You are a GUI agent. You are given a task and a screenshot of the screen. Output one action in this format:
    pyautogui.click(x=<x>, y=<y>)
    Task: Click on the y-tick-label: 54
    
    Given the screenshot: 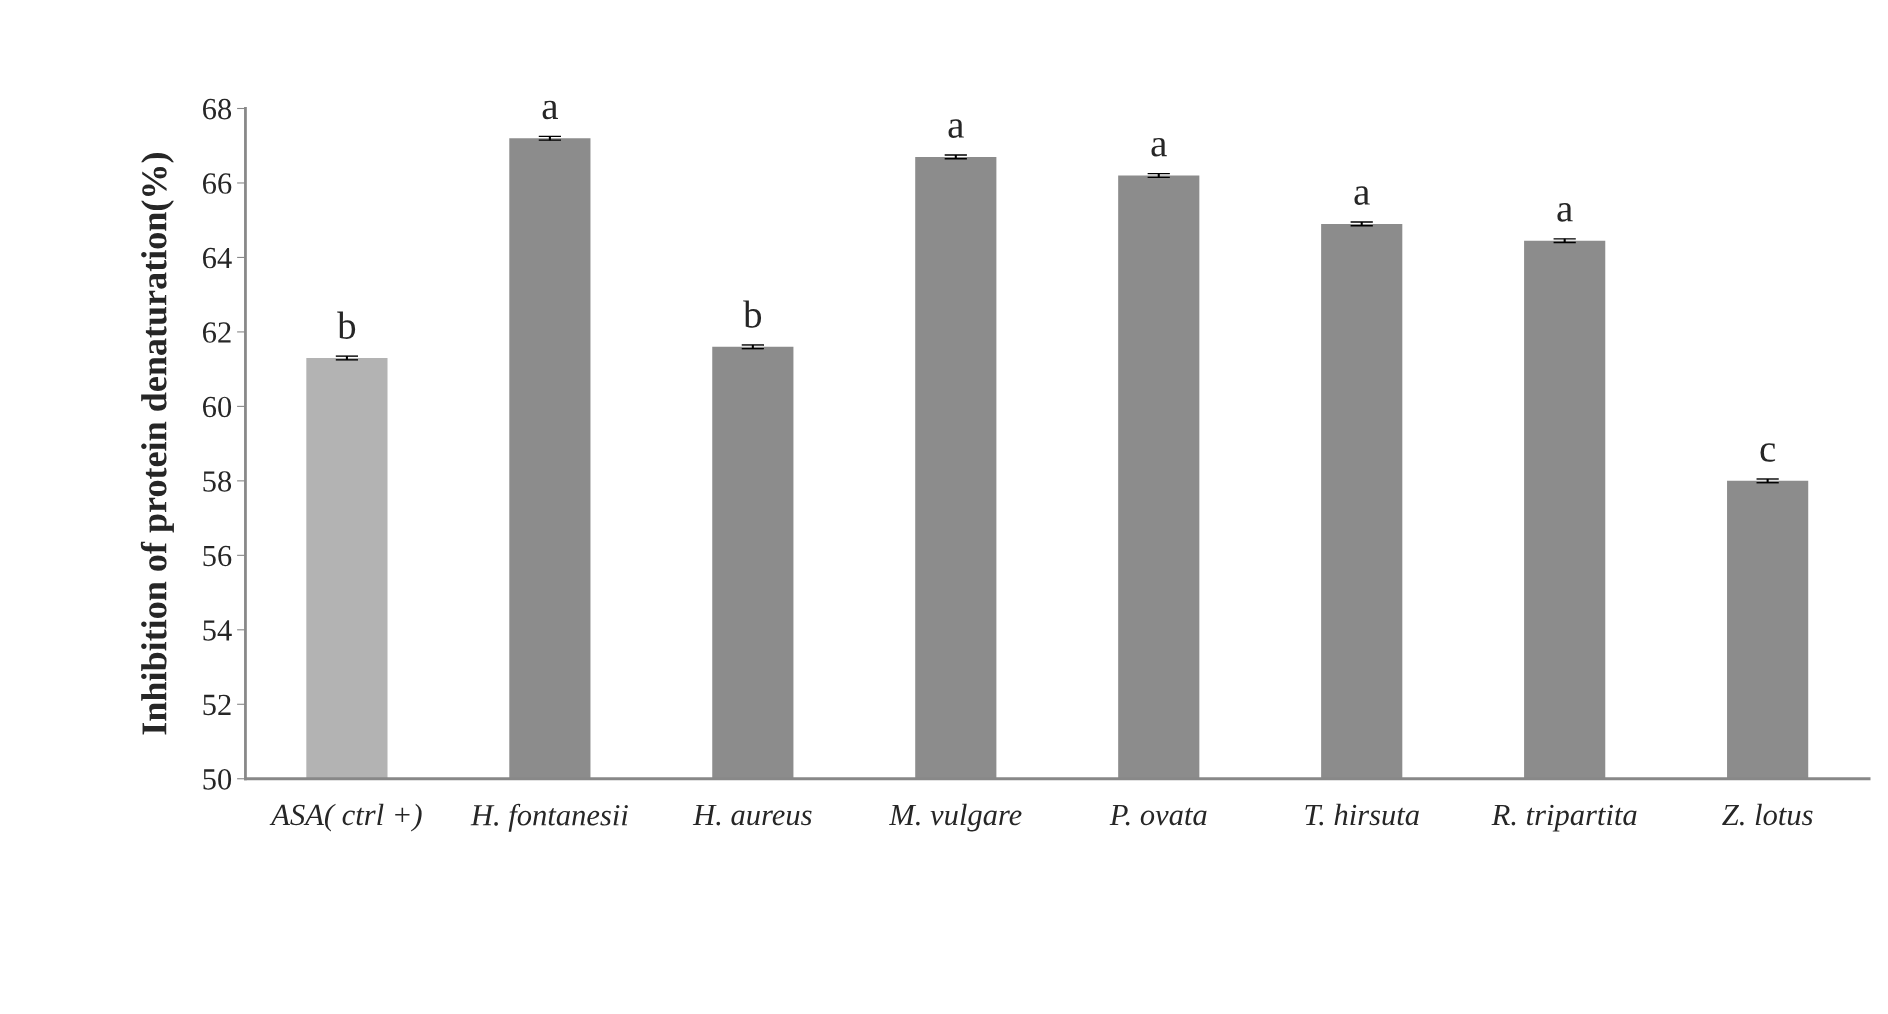 What is the action you would take?
    pyautogui.click(x=217, y=630)
    